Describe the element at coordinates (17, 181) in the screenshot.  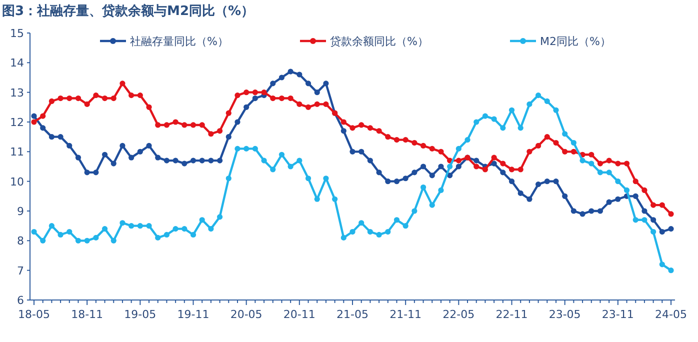
I see `y-tick-label: 10` at that location.